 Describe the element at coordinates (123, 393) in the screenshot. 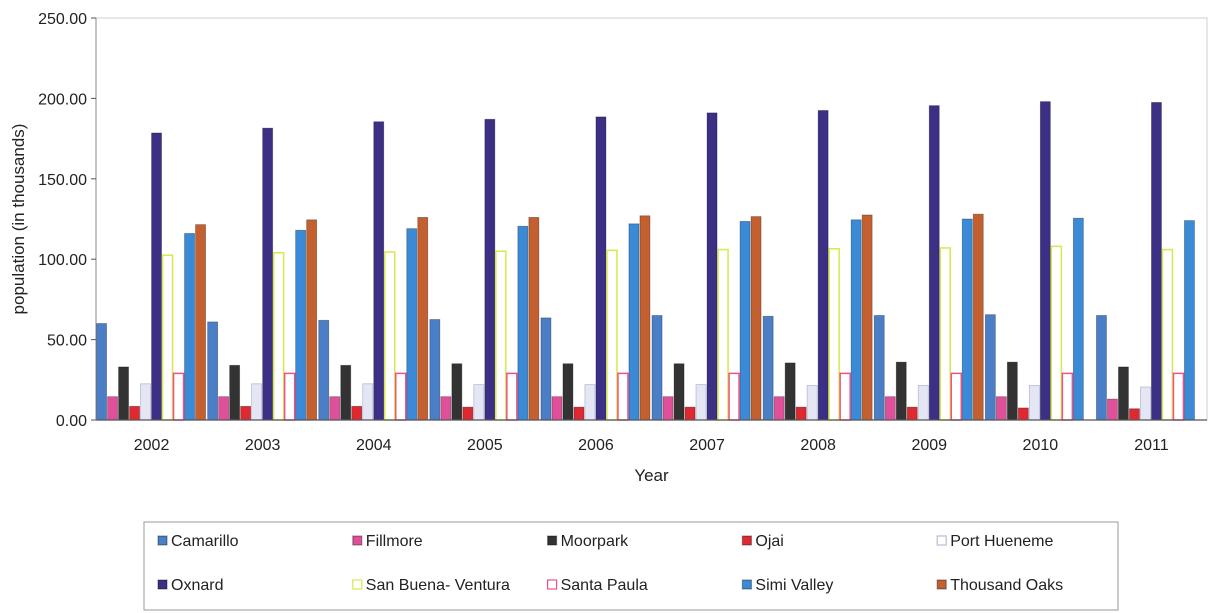

I see `bar-moorpark-2002` at that location.